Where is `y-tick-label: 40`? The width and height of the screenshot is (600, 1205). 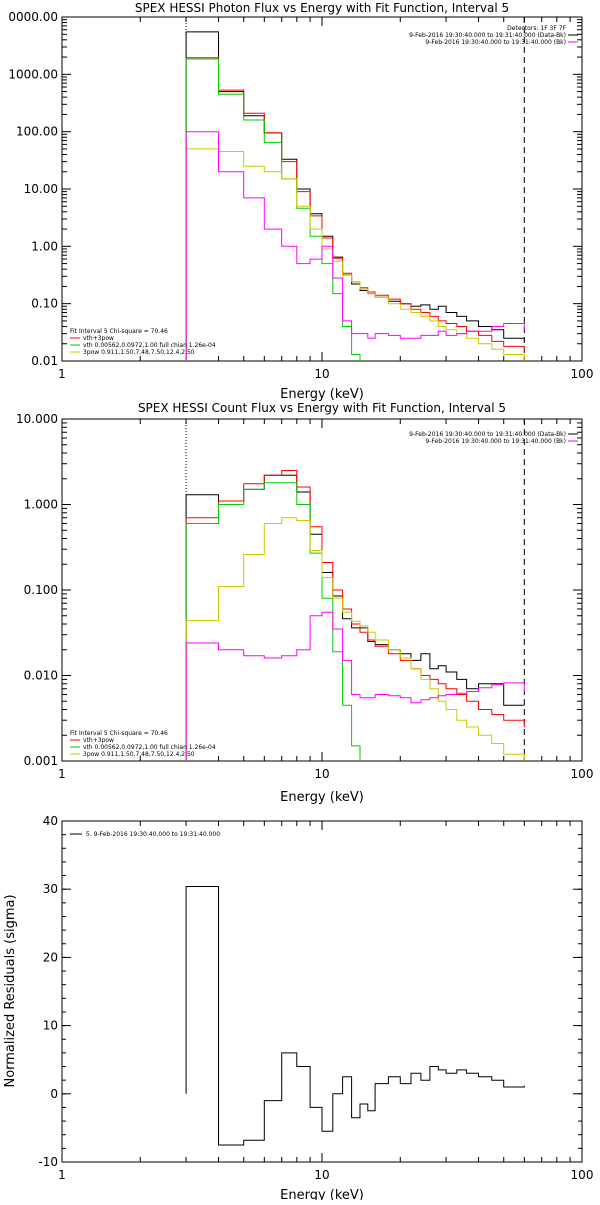 y-tick-label: 40 is located at coordinates (50, 821).